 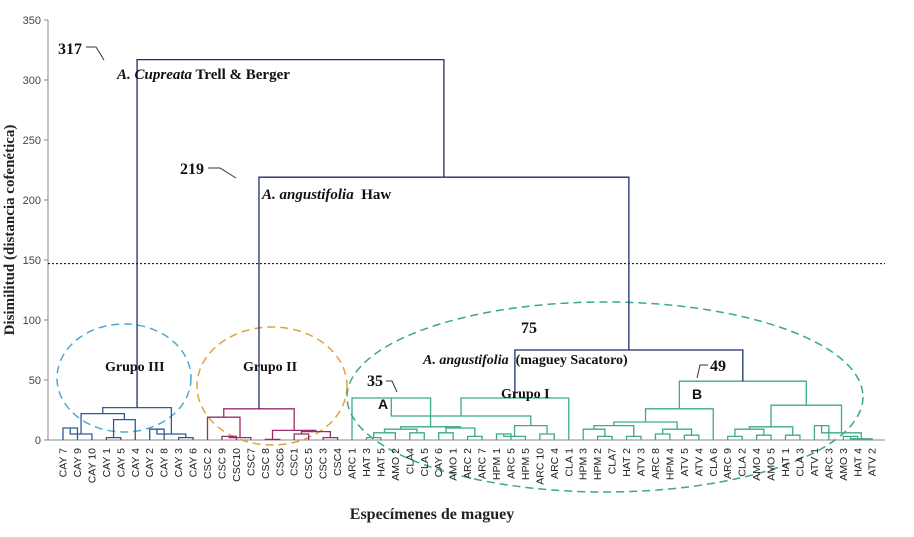 I want to click on leaf-label: CAY 5, so click(x=121, y=463).